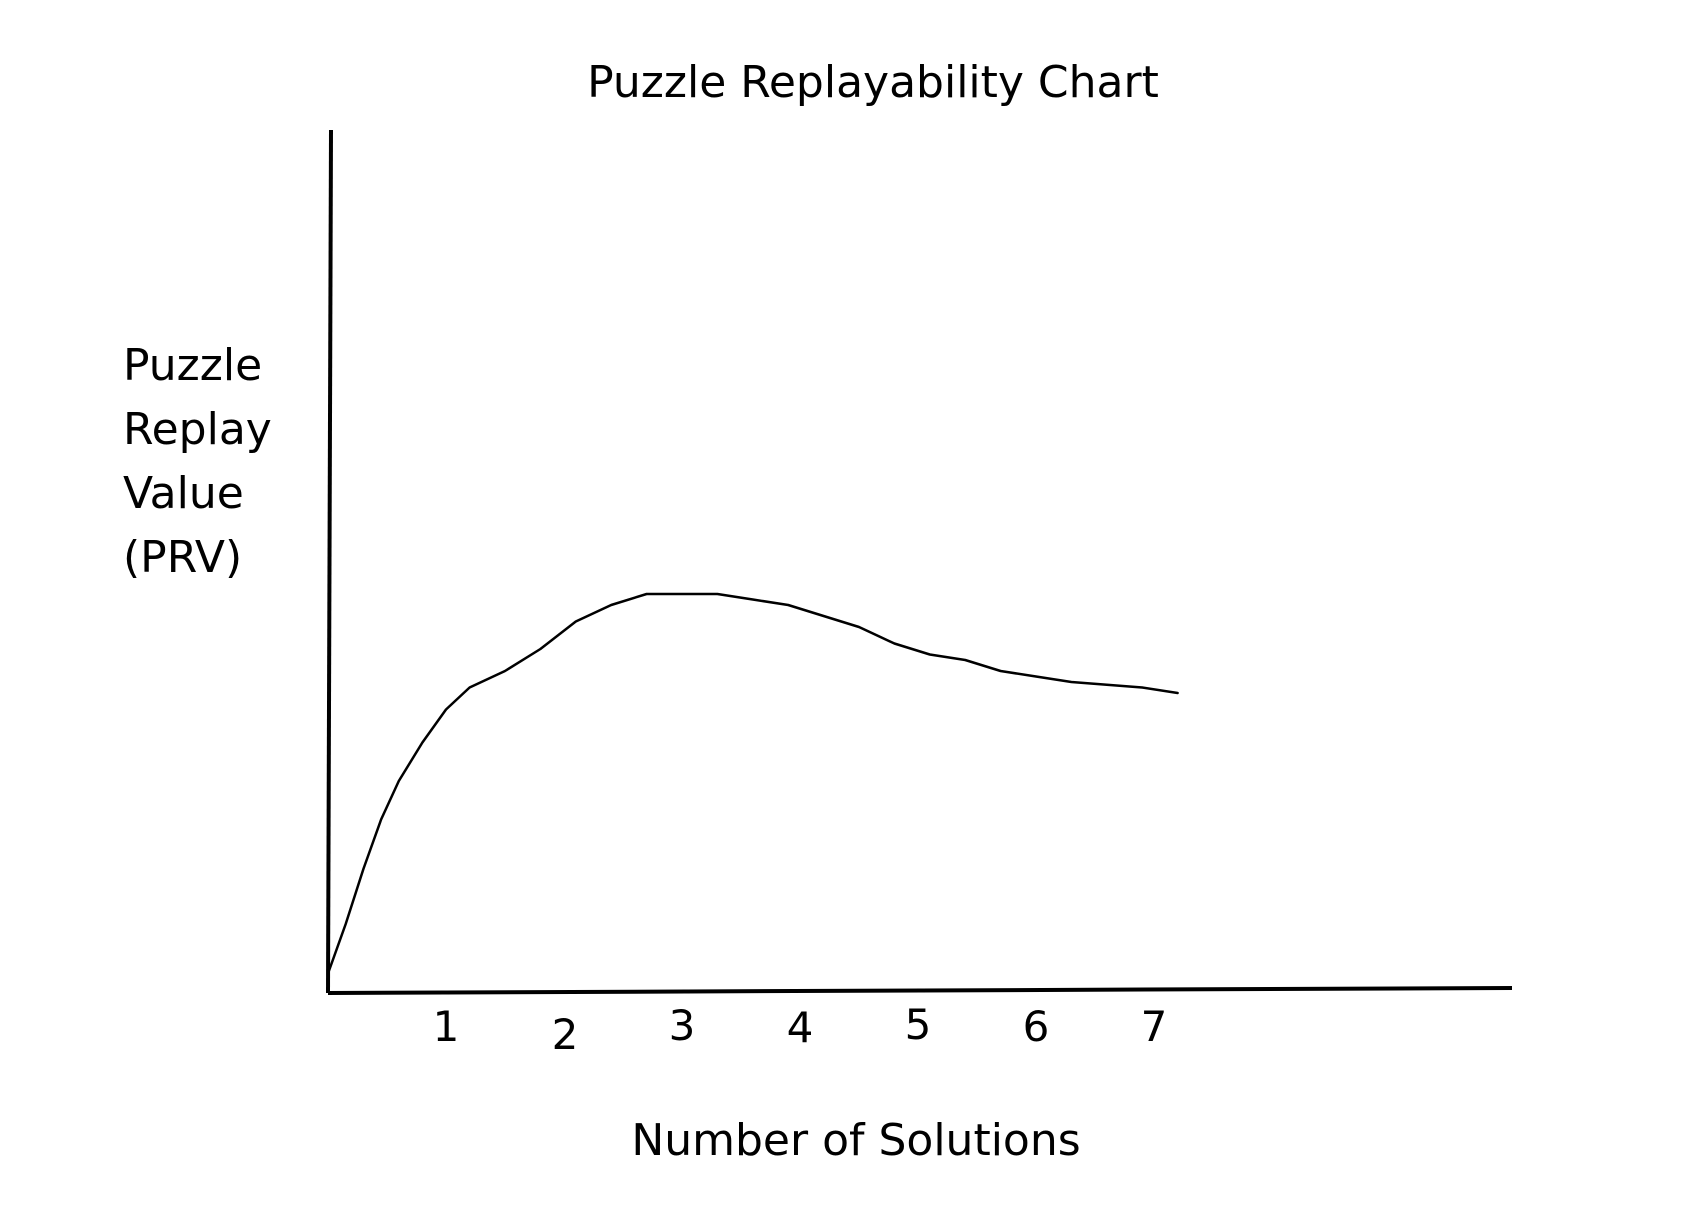 The width and height of the screenshot is (1706, 1206). I want to click on y-axis-label-line-3: Value, so click(183, 493).